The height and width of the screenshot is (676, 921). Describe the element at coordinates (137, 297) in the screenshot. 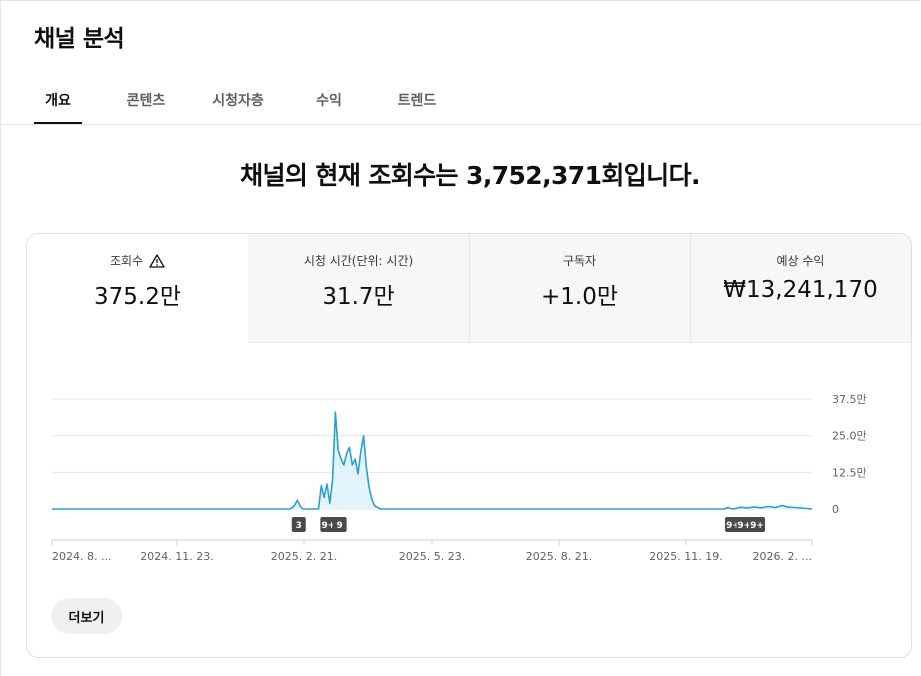

I see `metric-value: 375.2만` at that location.